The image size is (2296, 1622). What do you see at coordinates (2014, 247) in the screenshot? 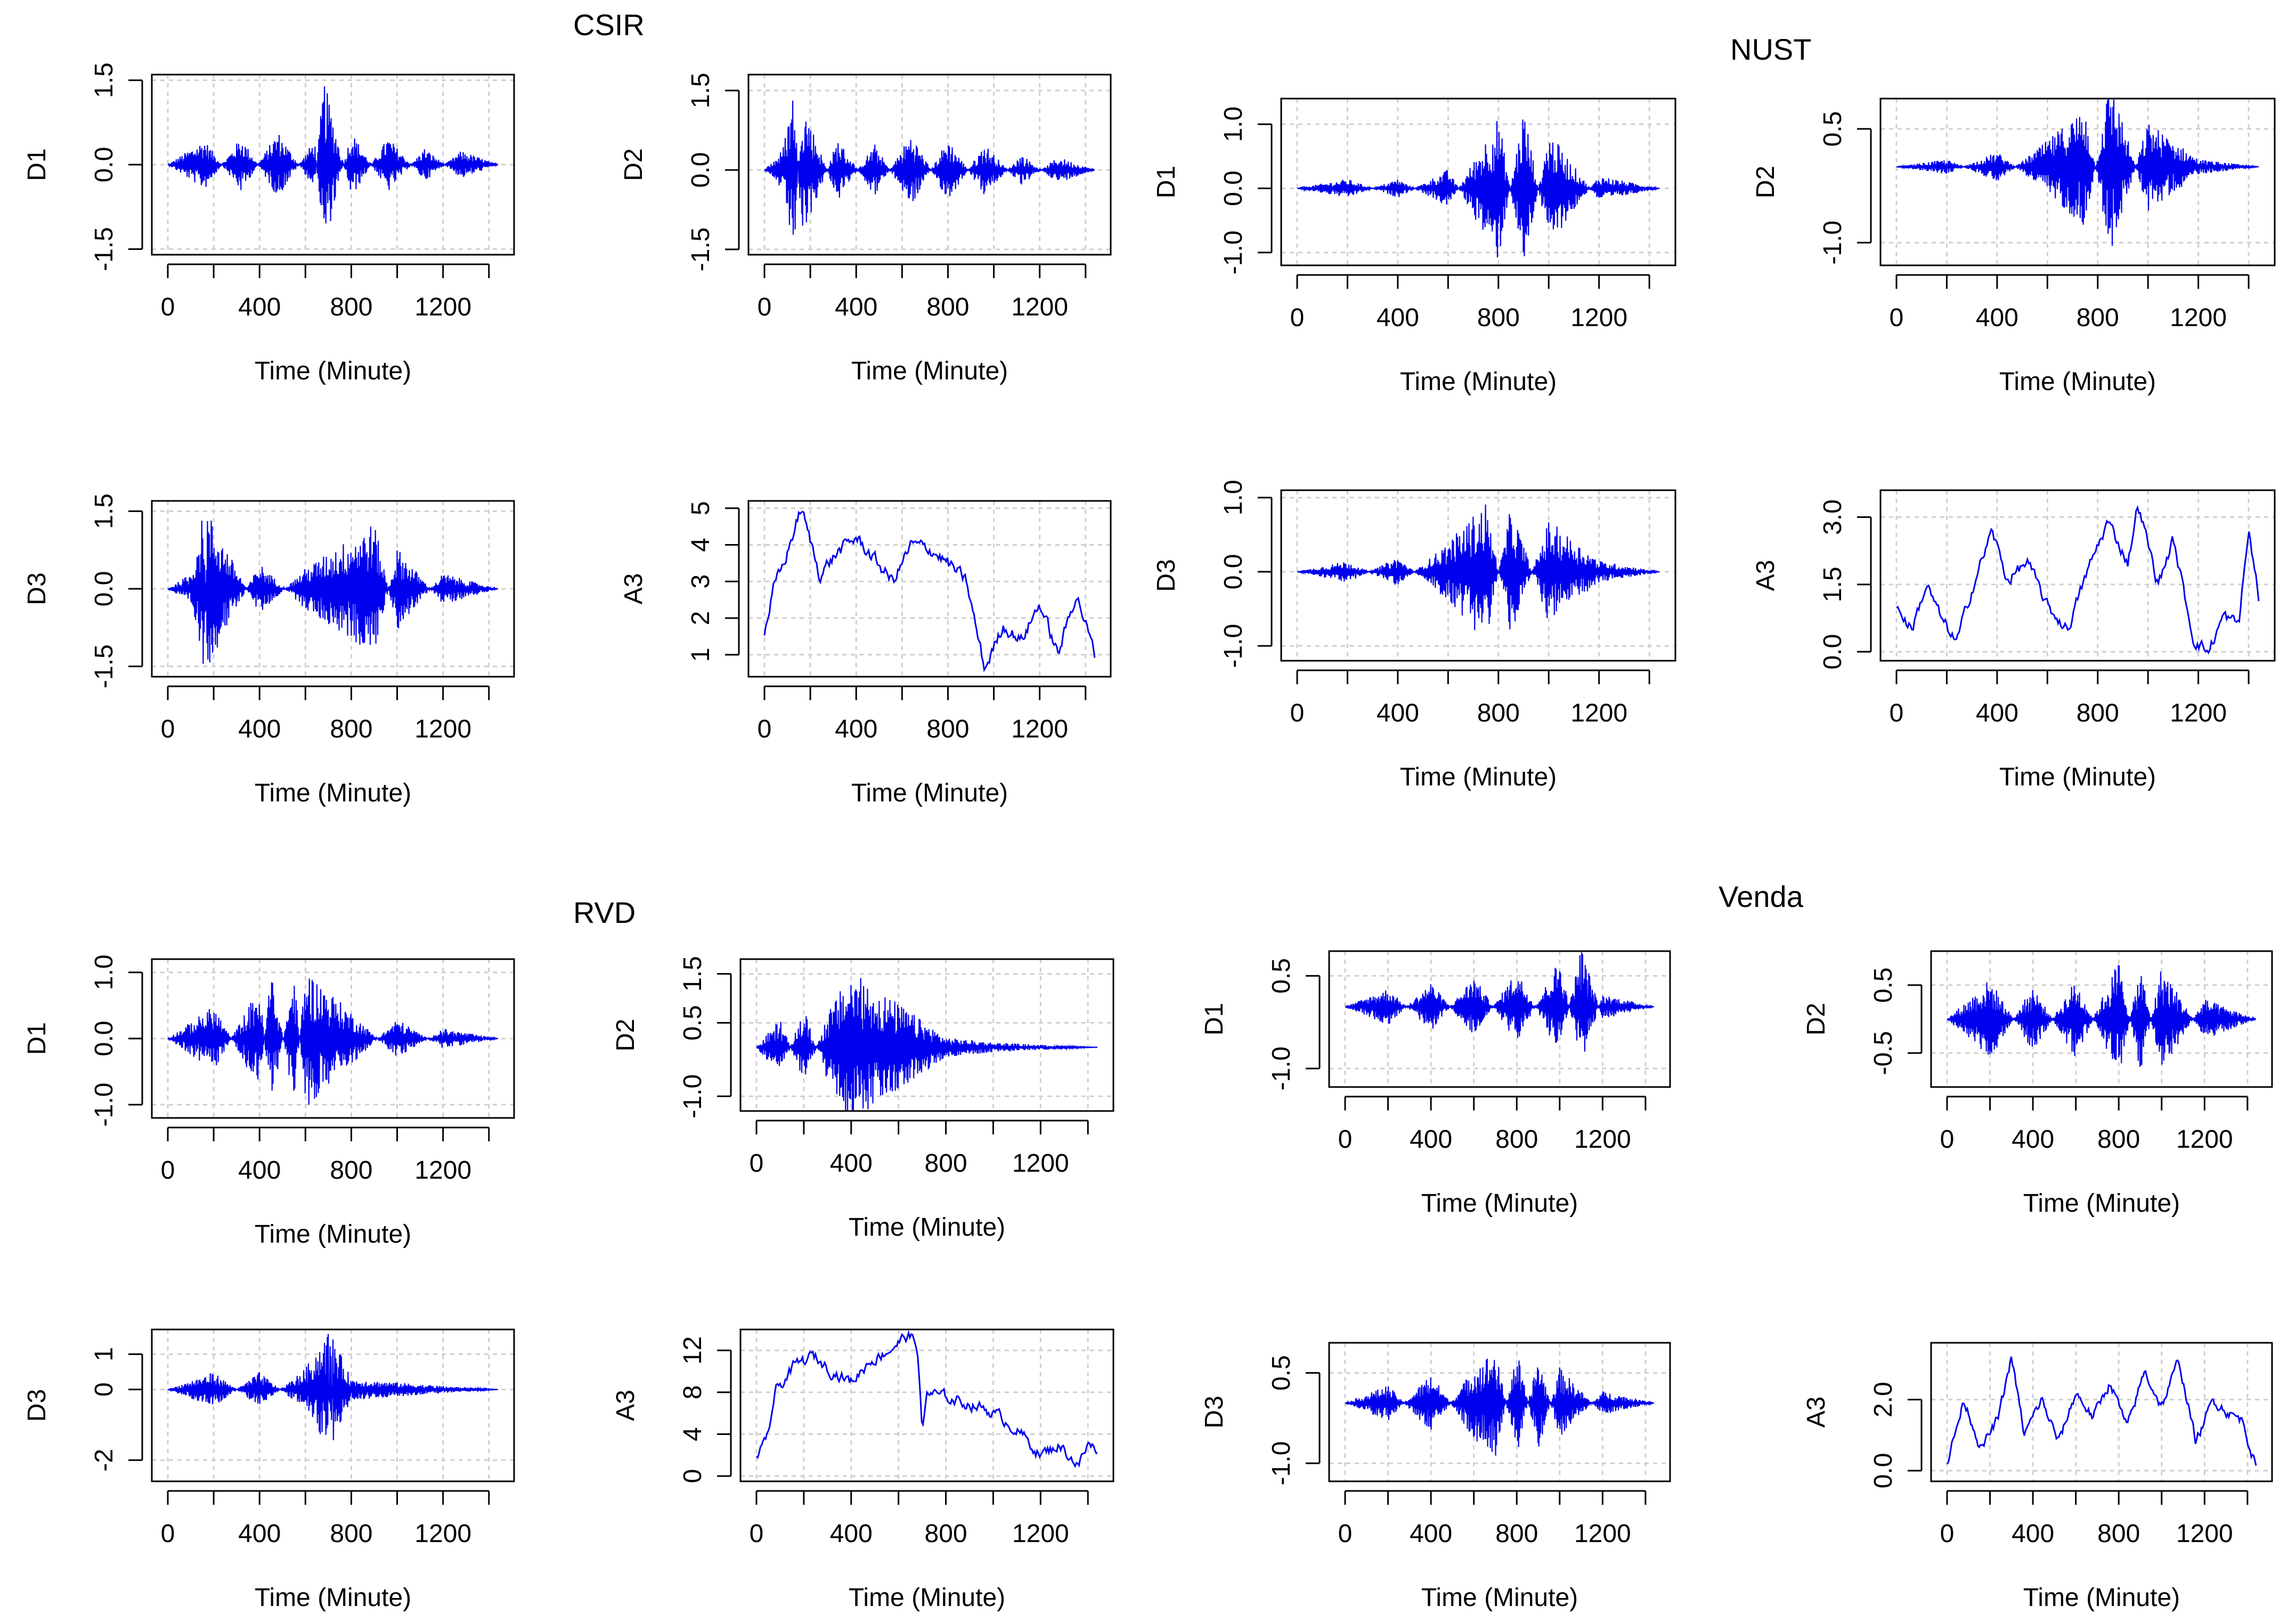
I see `chart-panel: 0 400 800 1200 Time (Minute) -1.0 0.5 D2` at bounding box center [2014, 247].